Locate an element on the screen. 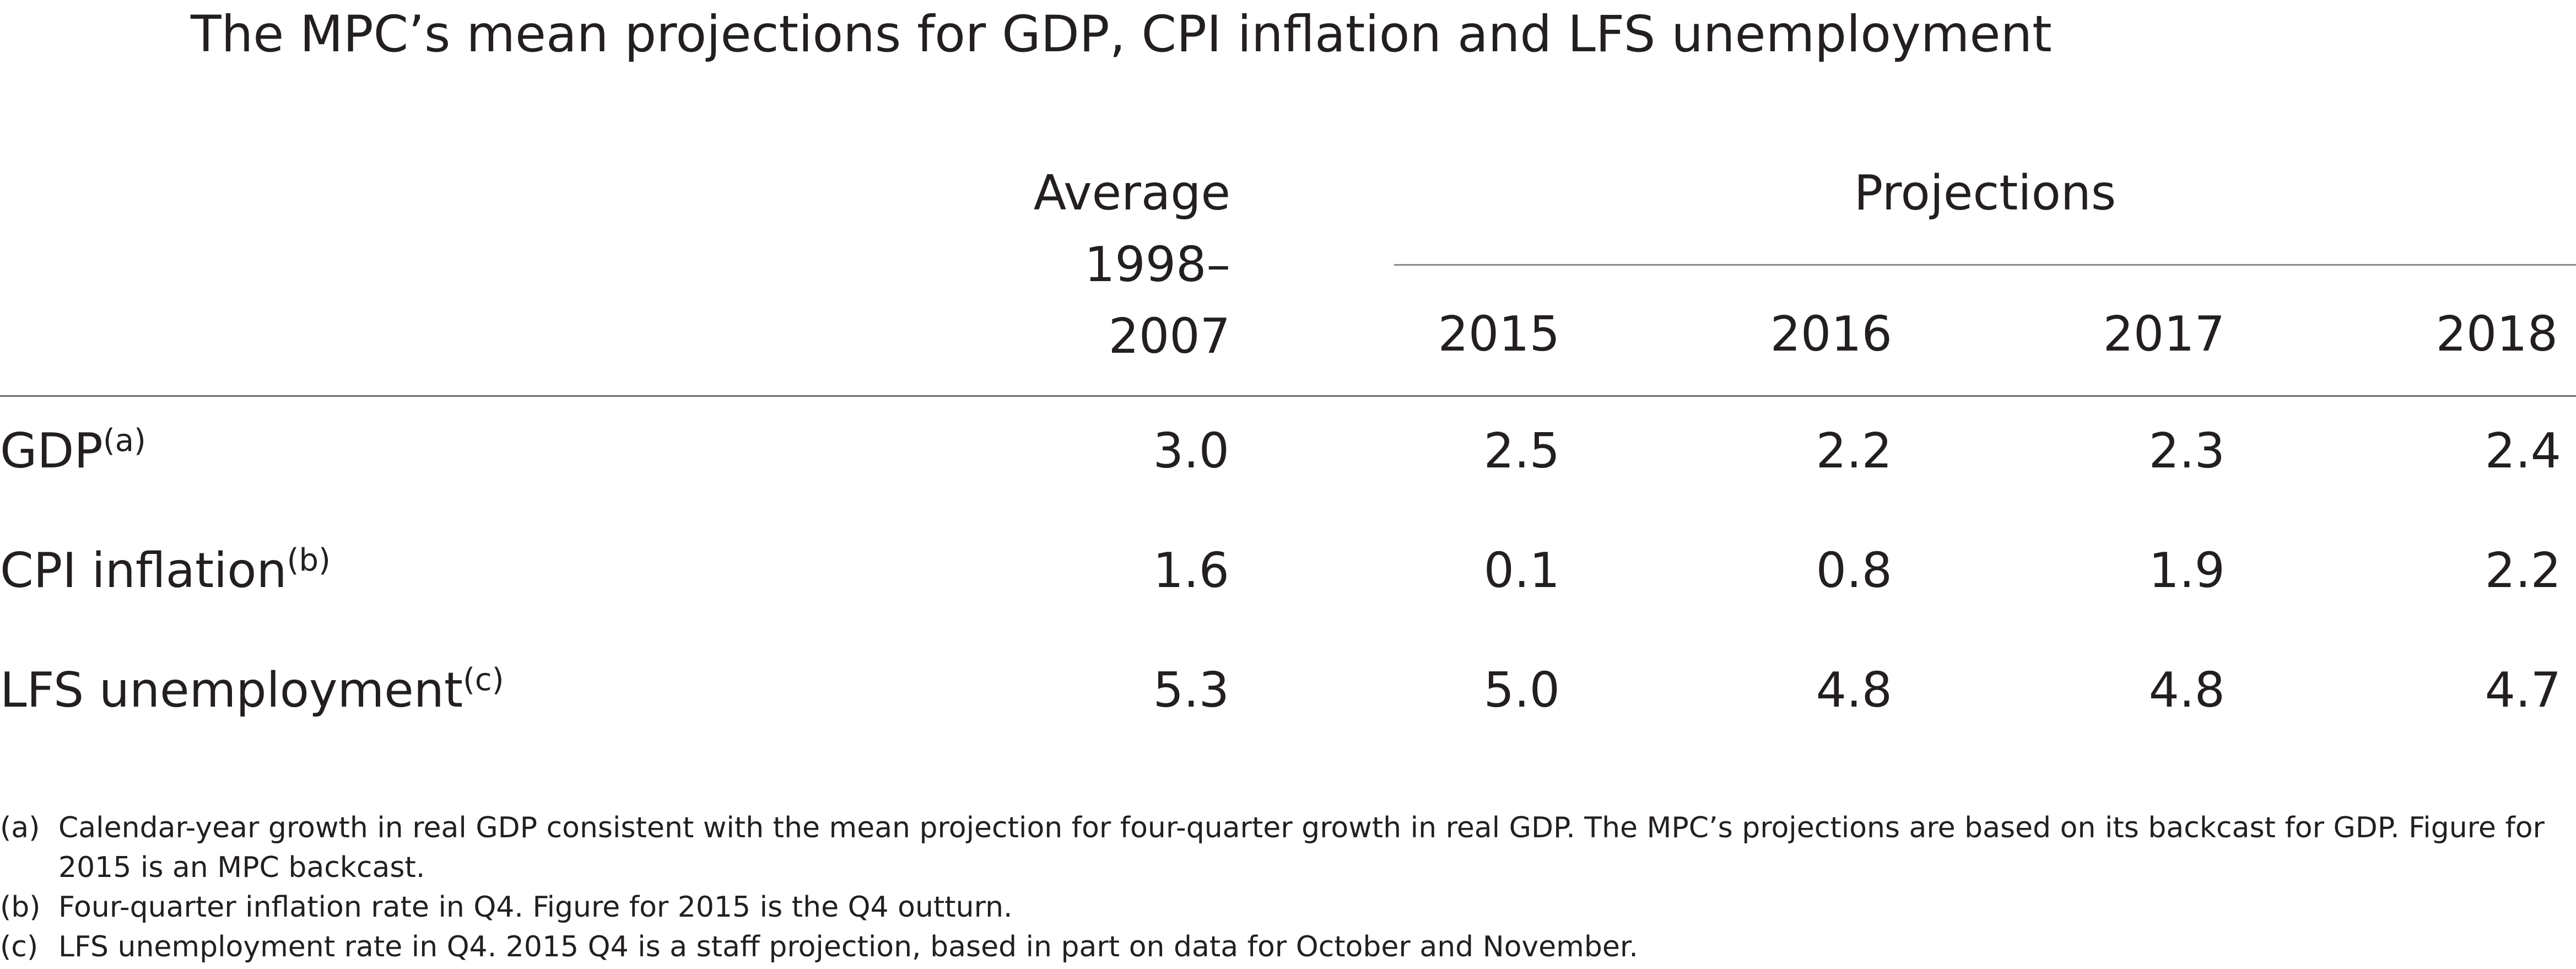 This screenshot has width=2576, height=969. row-label-cpi: CPI inflation(b) is located at coordinates (165, 573).